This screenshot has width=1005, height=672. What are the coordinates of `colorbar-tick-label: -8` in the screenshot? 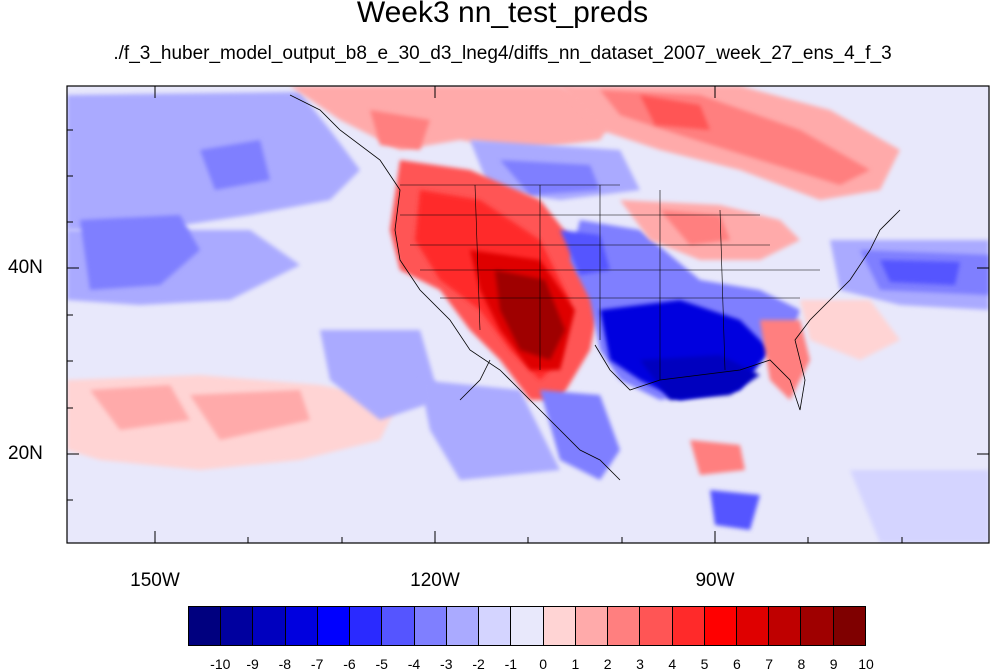 It's located at (285, 664).